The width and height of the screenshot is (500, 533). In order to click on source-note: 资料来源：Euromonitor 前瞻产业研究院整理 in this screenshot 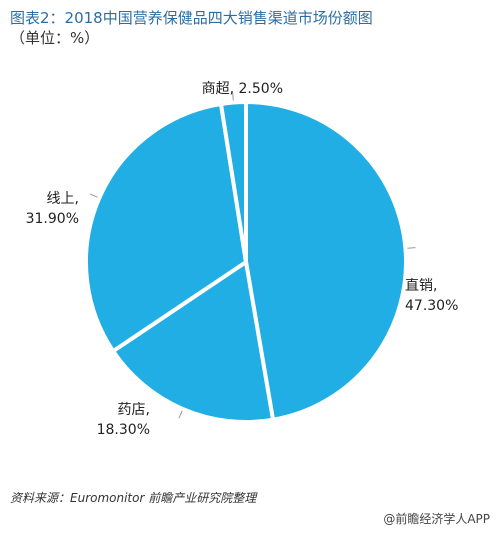, I will do `click(133, 498)`.